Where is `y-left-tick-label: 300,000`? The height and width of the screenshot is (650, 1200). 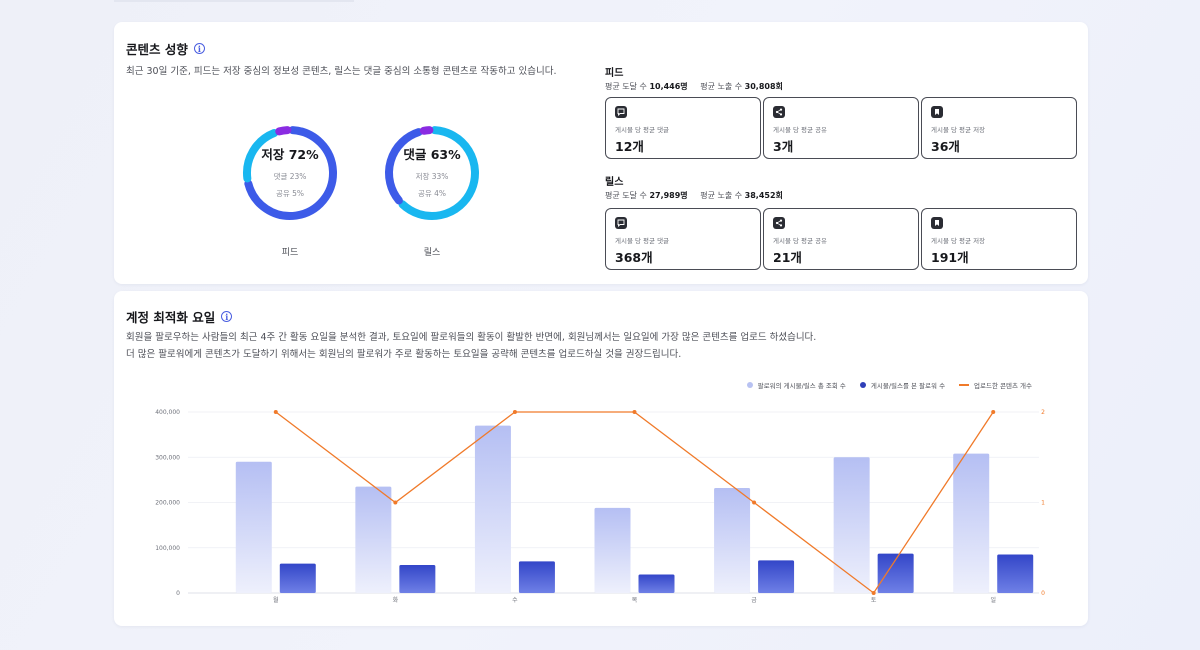 y-left-tick-label: 300,000 is located at coordinates (167, 457).